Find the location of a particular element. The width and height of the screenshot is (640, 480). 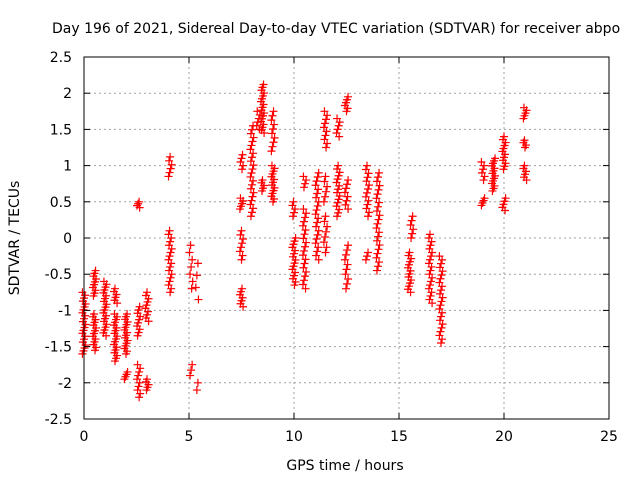

y-tick-label: 1.5 is located at coordinates (61, 130).